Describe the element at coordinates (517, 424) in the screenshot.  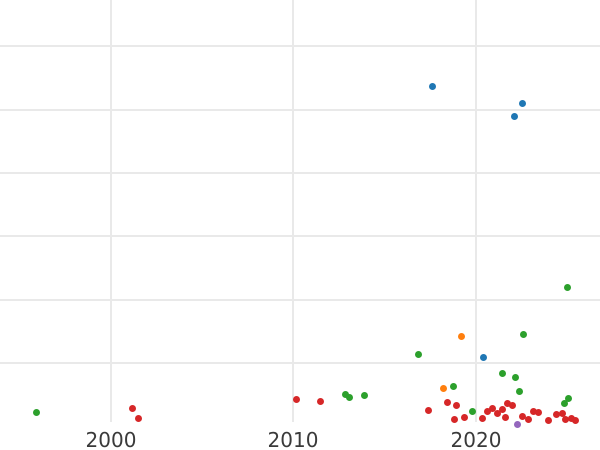
I see `data-point-purple` at that location.